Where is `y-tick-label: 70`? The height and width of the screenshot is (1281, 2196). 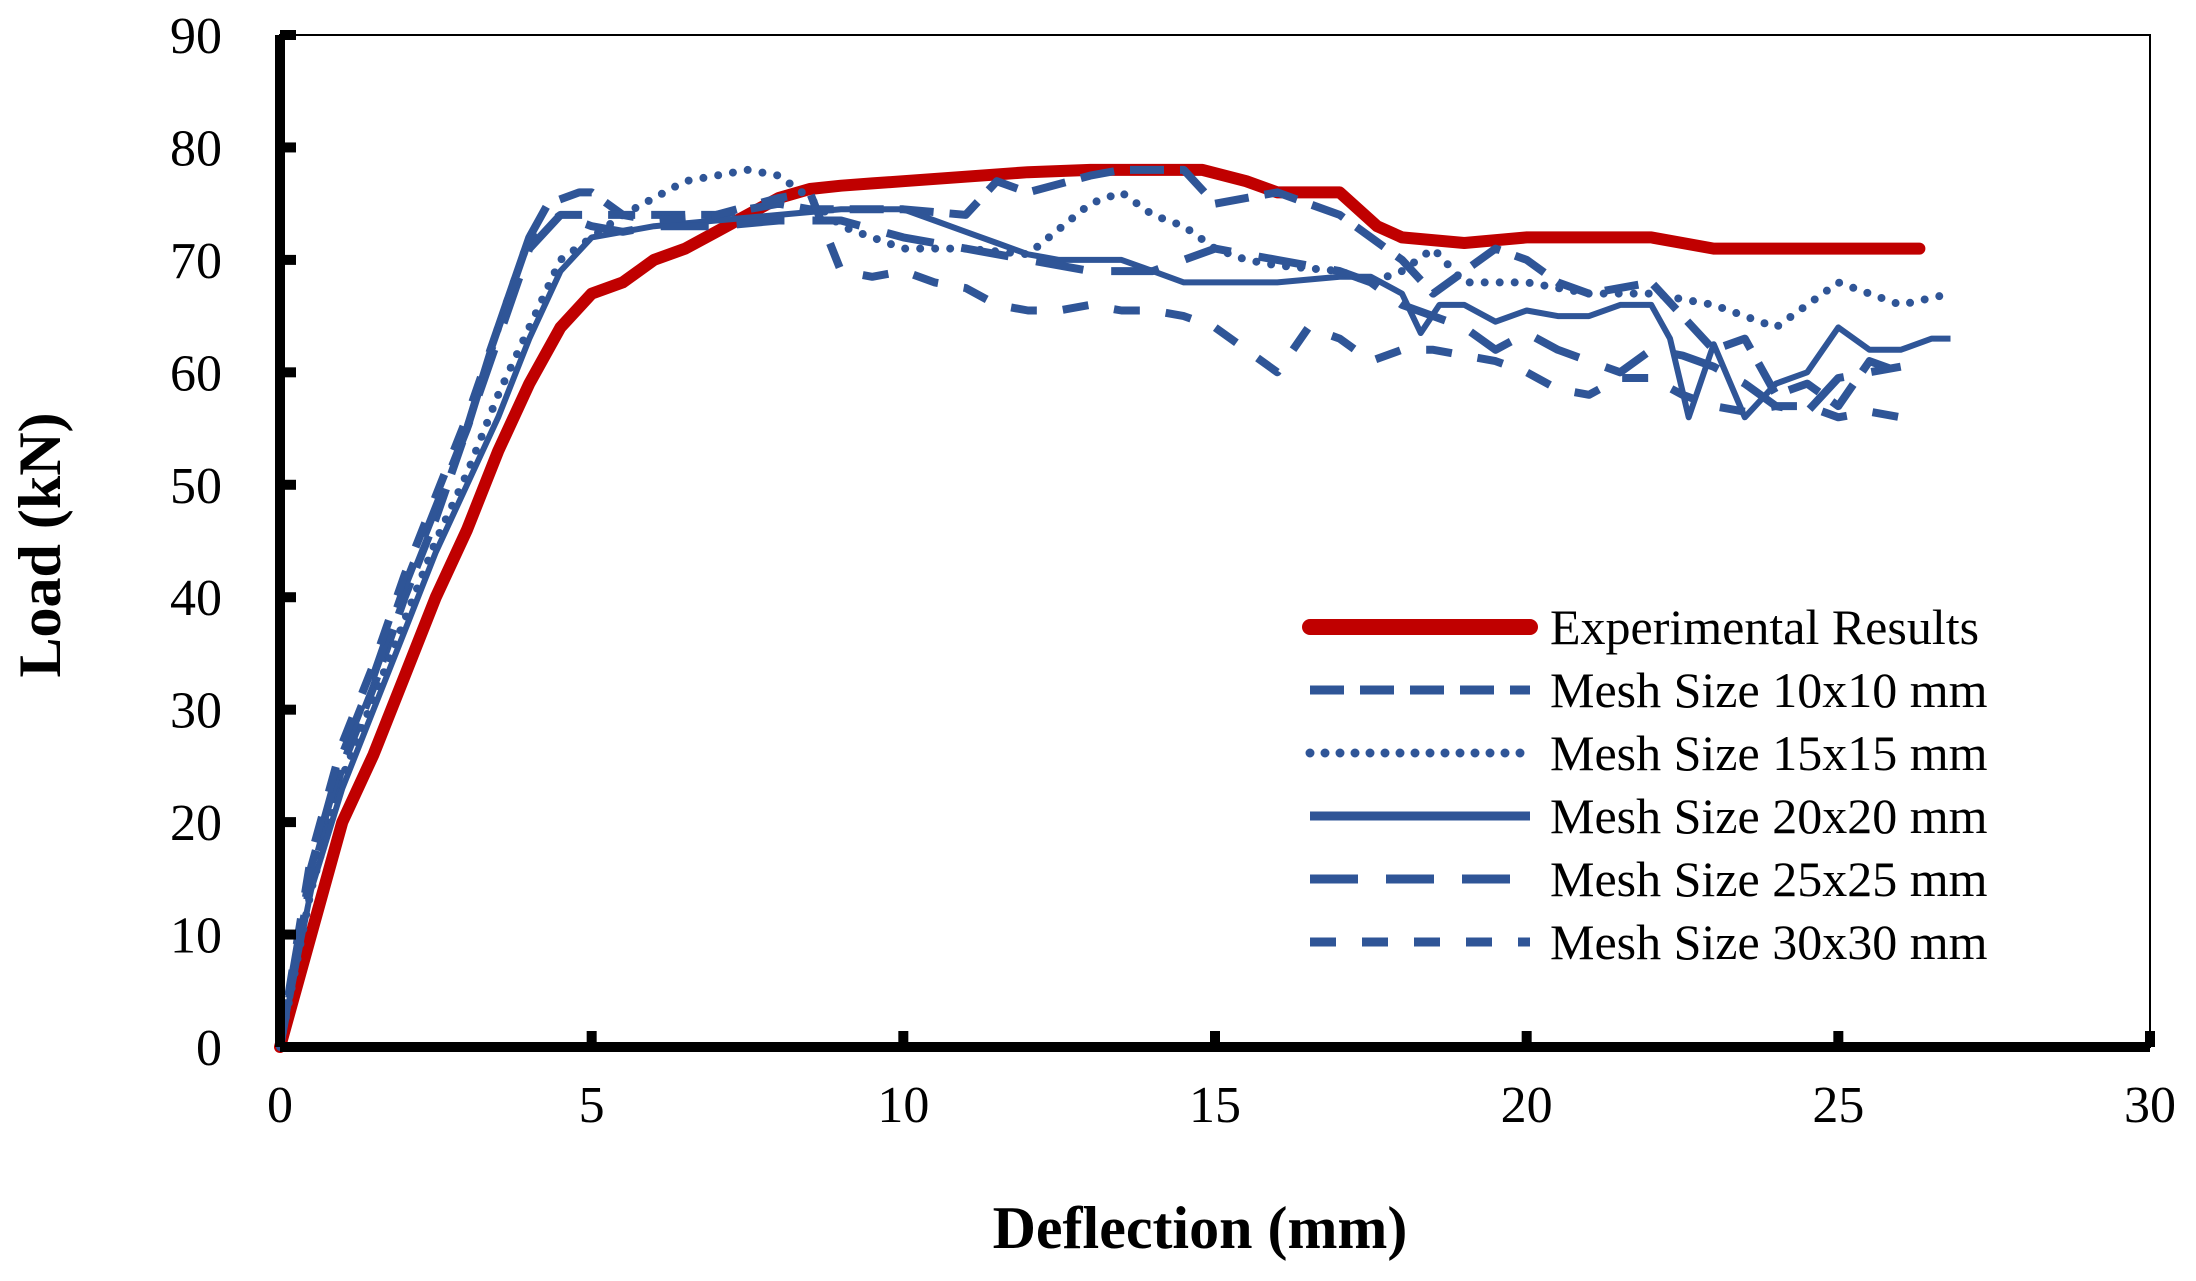
y-tick-label: 70 is located at coordinates (196, 261).